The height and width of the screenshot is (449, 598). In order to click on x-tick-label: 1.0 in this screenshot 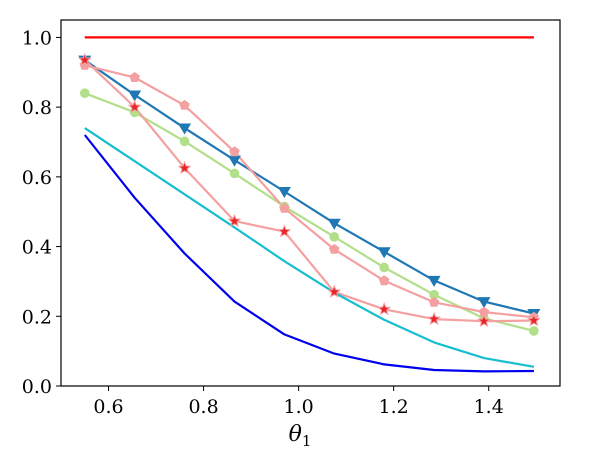, I will do `click(299, 407)`.